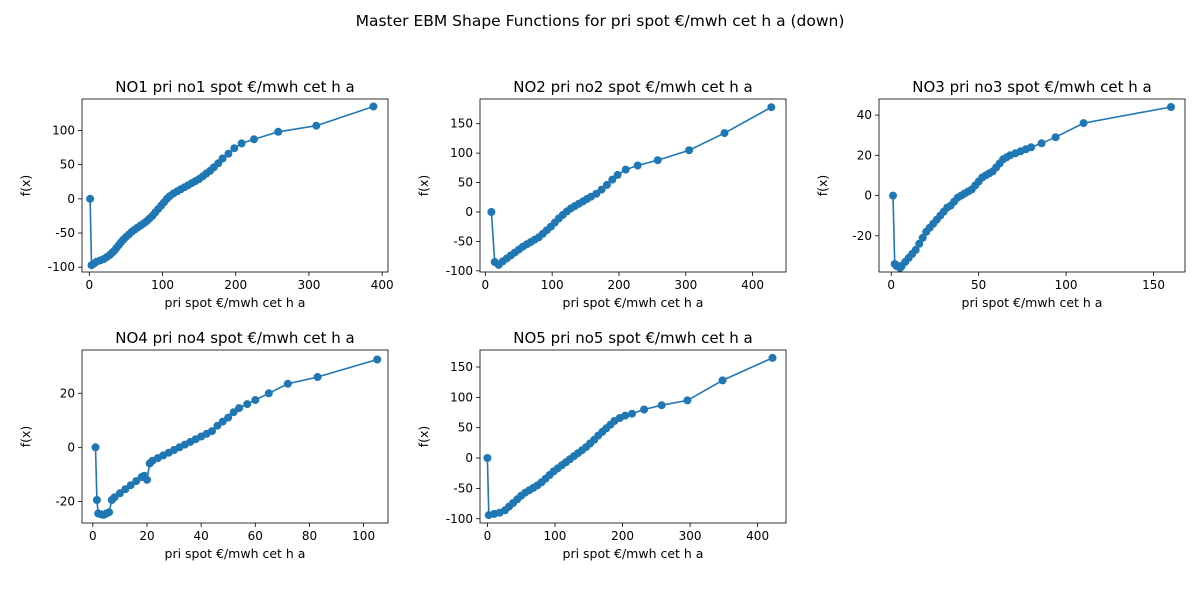 The height and width of the screenshot is (600, 1200). I want to click on subplot-title: NO2 pri no2 spot €/mwh cet h a, so click(632, 87).